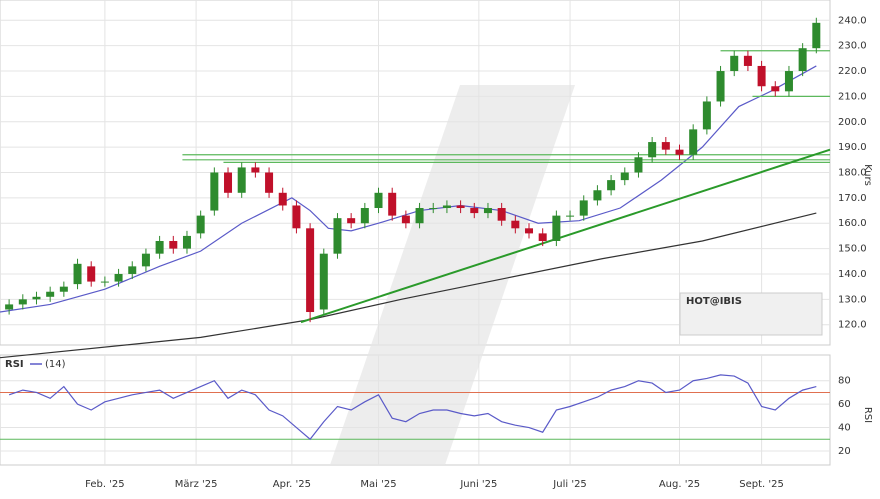 This screenshot has height=499, width=880. What do you see at coordinates (14, 364) in the screenshot?
I see `rsi-title: RSI` at bounding box center [14, 364].